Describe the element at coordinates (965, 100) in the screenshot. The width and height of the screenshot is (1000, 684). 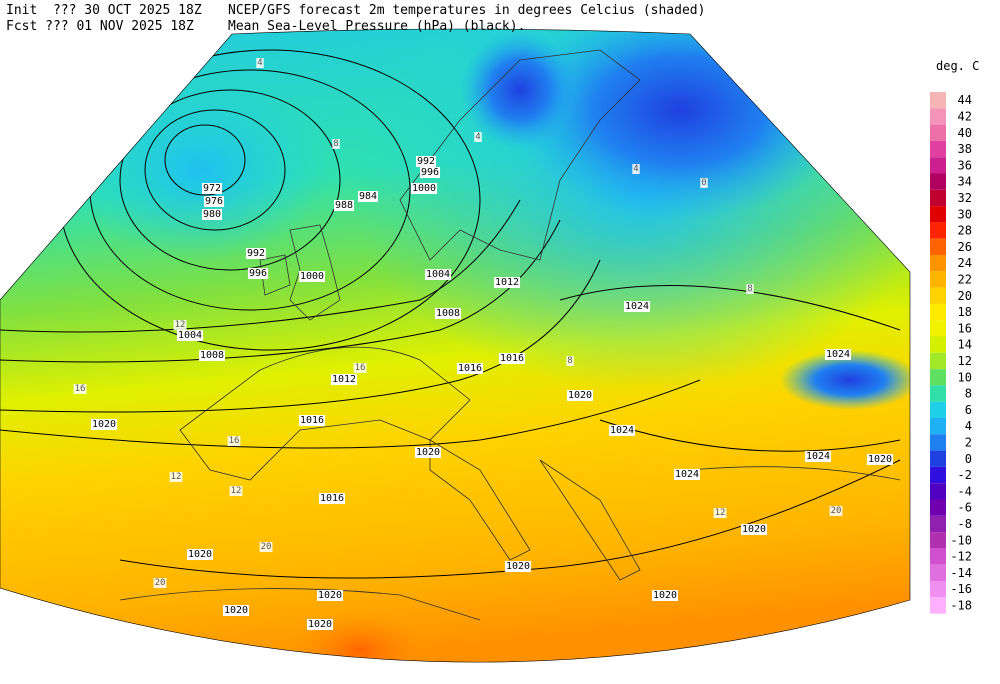
I see `legend-label: 44` at that location.